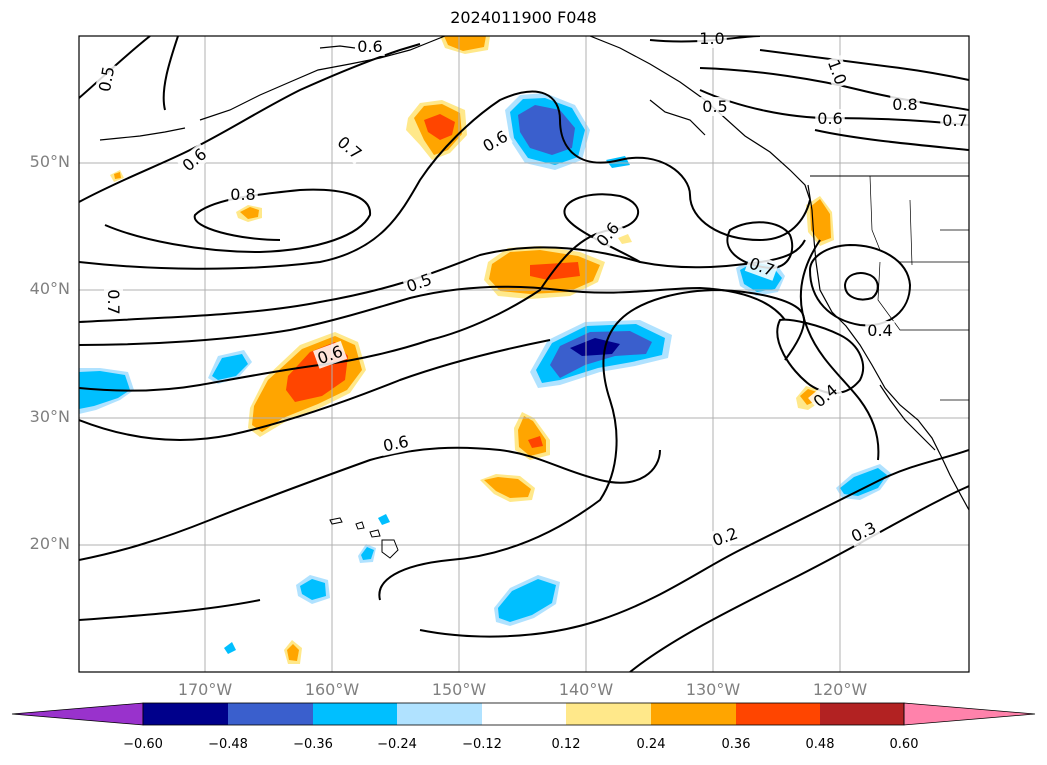 Image resolution: width=1047 pixels, height=765 pixels. Describe the element at coordinates (736, 744) in the screenshot. I see `colorbar-tick-label: 0.36` at that location.